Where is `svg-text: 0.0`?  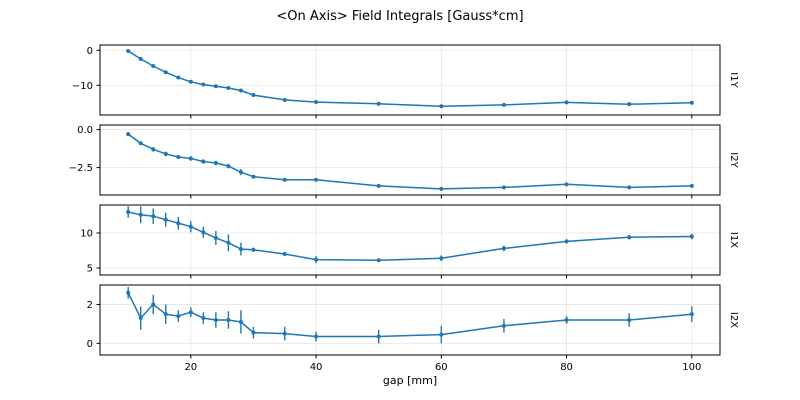 svg-text: 0.0 is located at coordinates (85, 130).